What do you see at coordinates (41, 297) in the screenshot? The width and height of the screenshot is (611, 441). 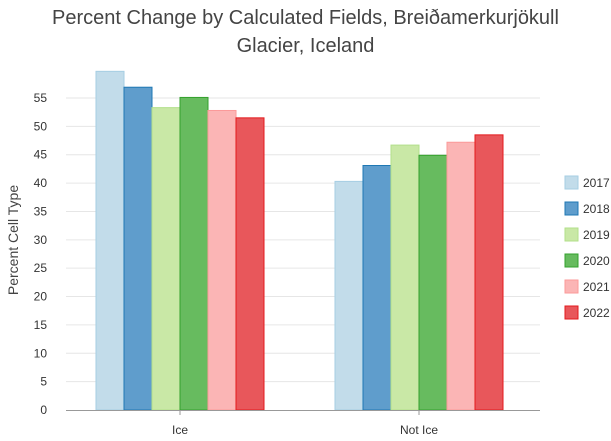 I see `y-tick-label: 20` at bounding box center [41, 297].